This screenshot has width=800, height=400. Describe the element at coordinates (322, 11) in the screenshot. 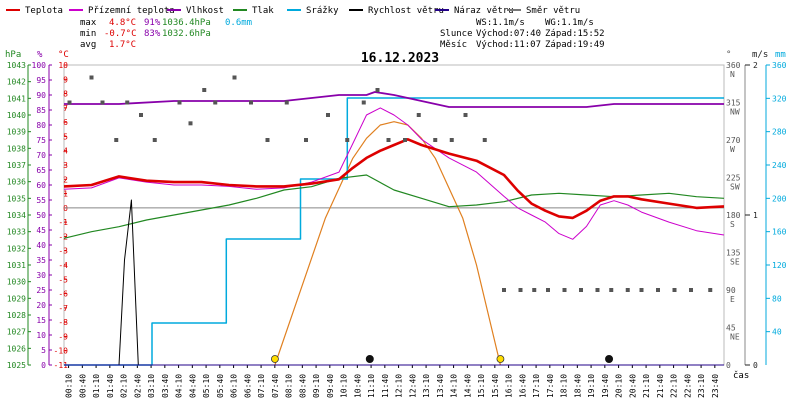

I see `legend-label: Srážky` at that location.